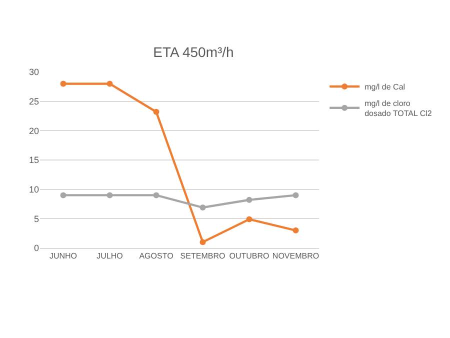 Image resolution: width=450 pixels, height=338 pixels. Describe the element at coordinates (296, 256) in the screenshot. I see `x-tick-label: NOVEMBRO` at that location.